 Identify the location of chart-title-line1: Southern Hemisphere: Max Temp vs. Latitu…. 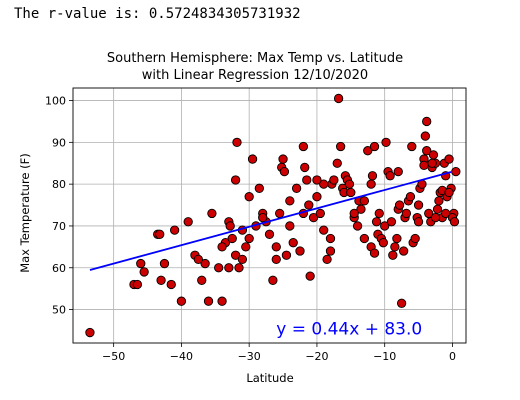
(255, 58).